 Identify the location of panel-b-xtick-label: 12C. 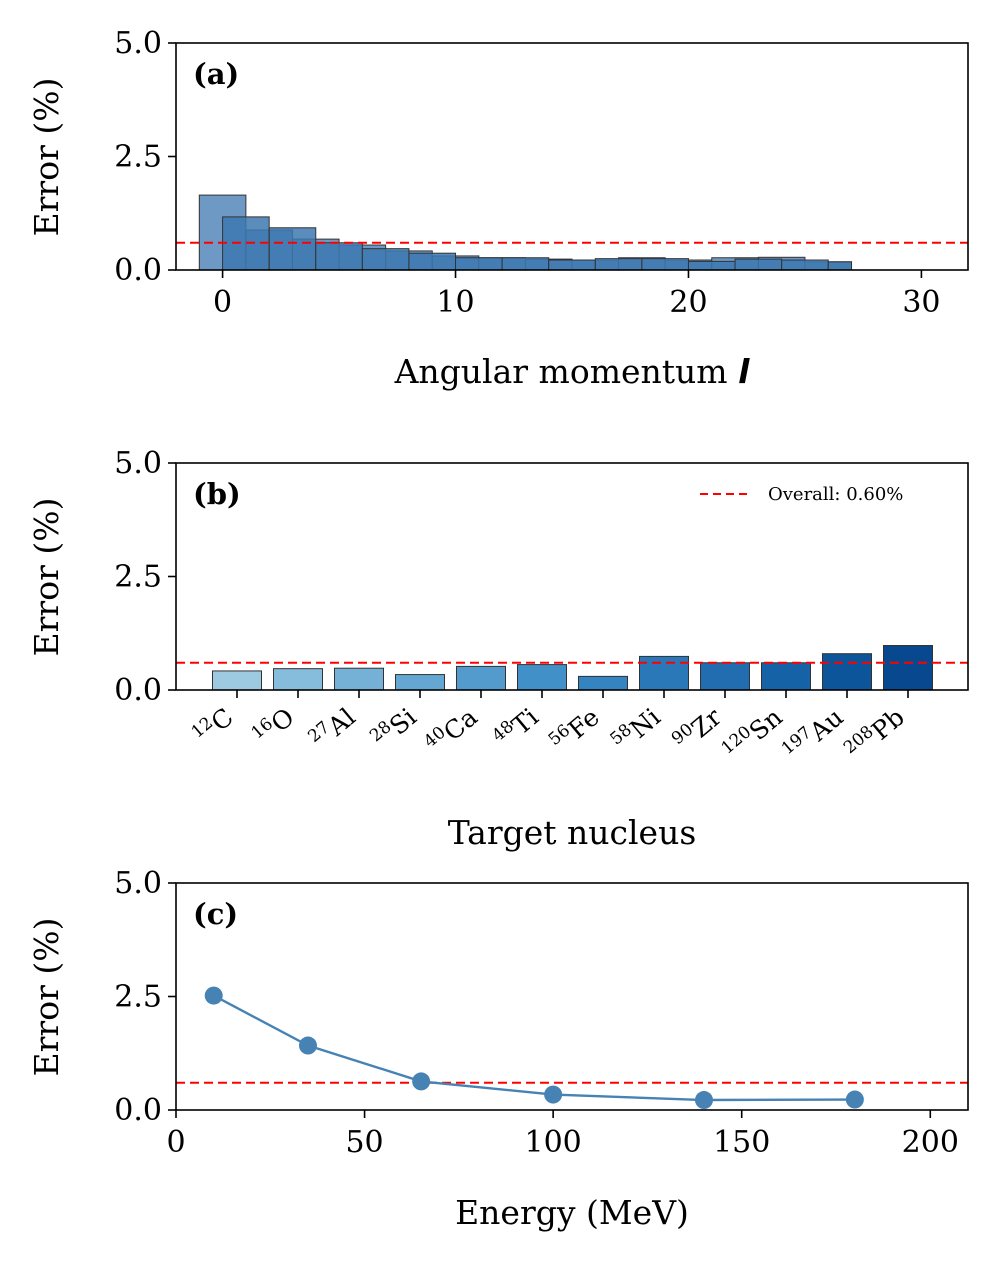
(213, 726).